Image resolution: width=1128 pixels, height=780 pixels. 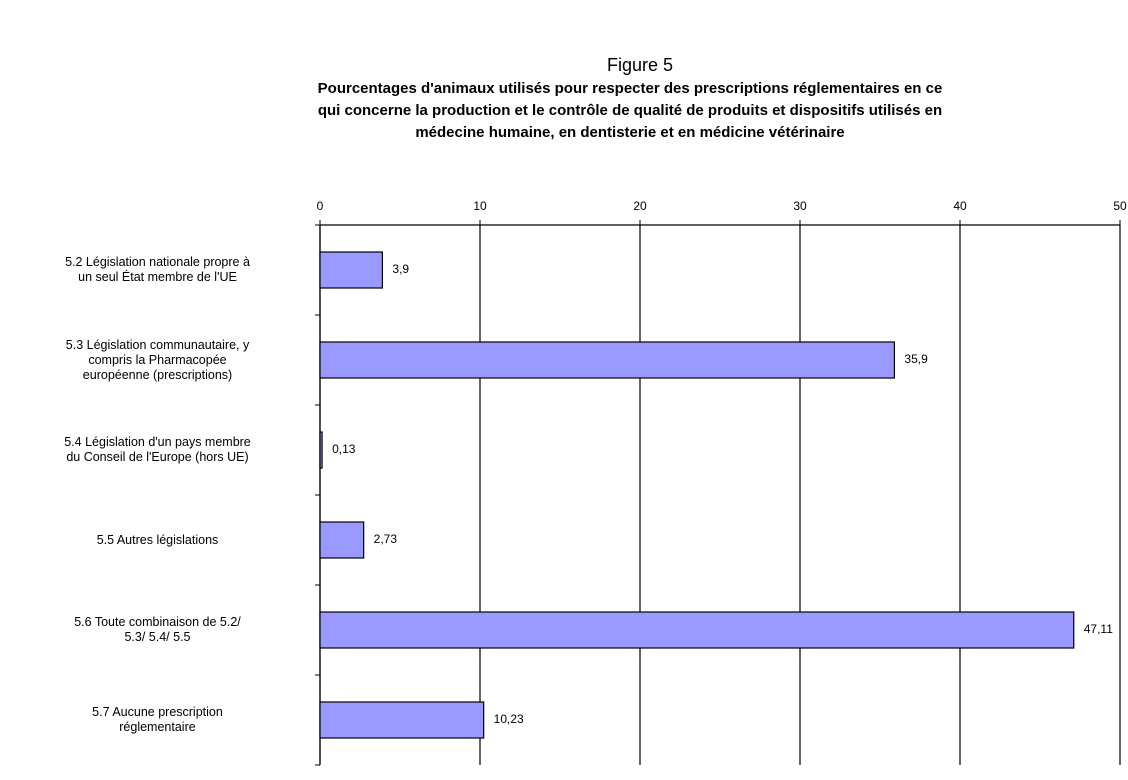 I want to click on chart-title: Figure 5, so click(x=640, y=65).